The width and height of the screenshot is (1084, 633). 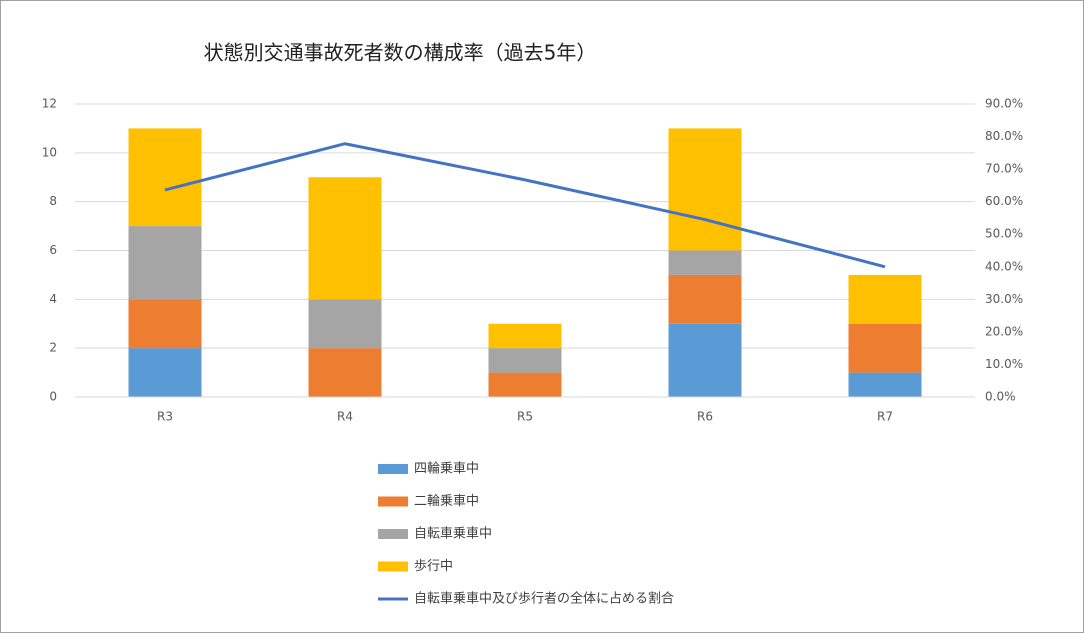 I want to click on legend-text: 四輪乗車中, so click(x=446, y=469).